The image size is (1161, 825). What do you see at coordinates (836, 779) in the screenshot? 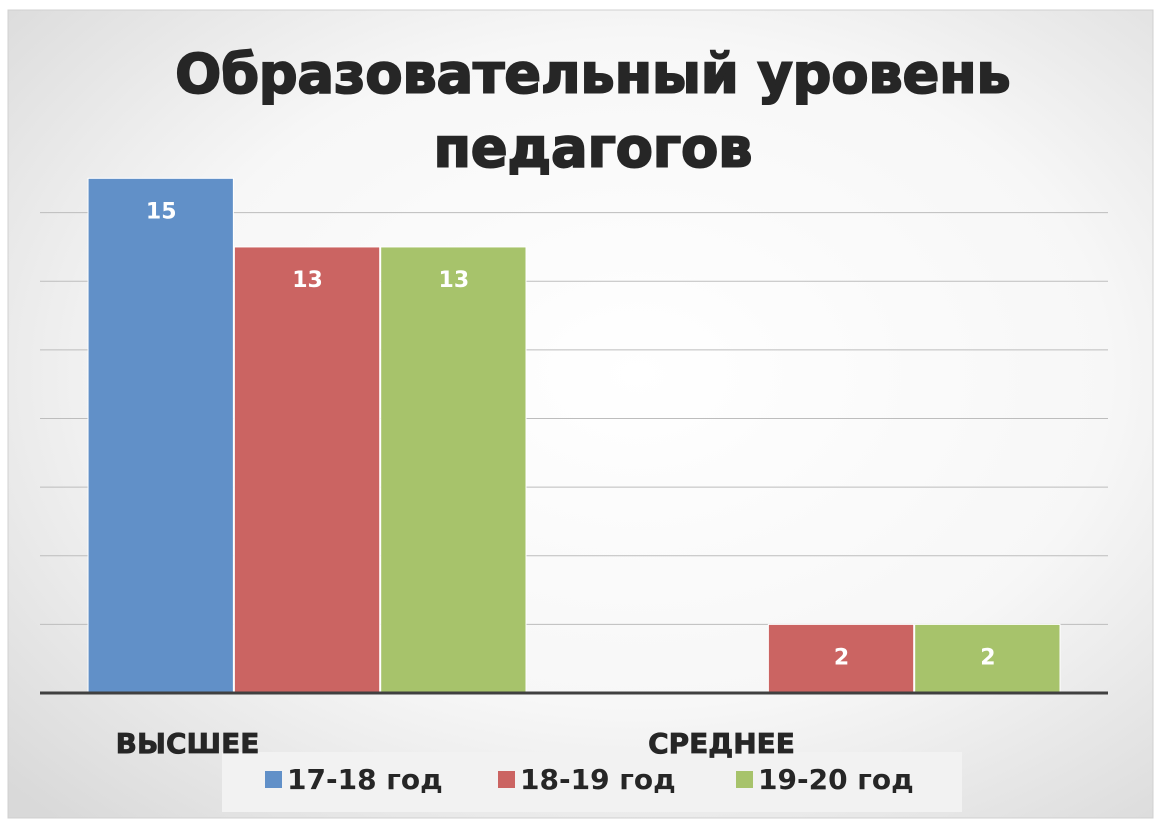
I see `legend-label: 19-20 год` at bounding box center [836, 779].